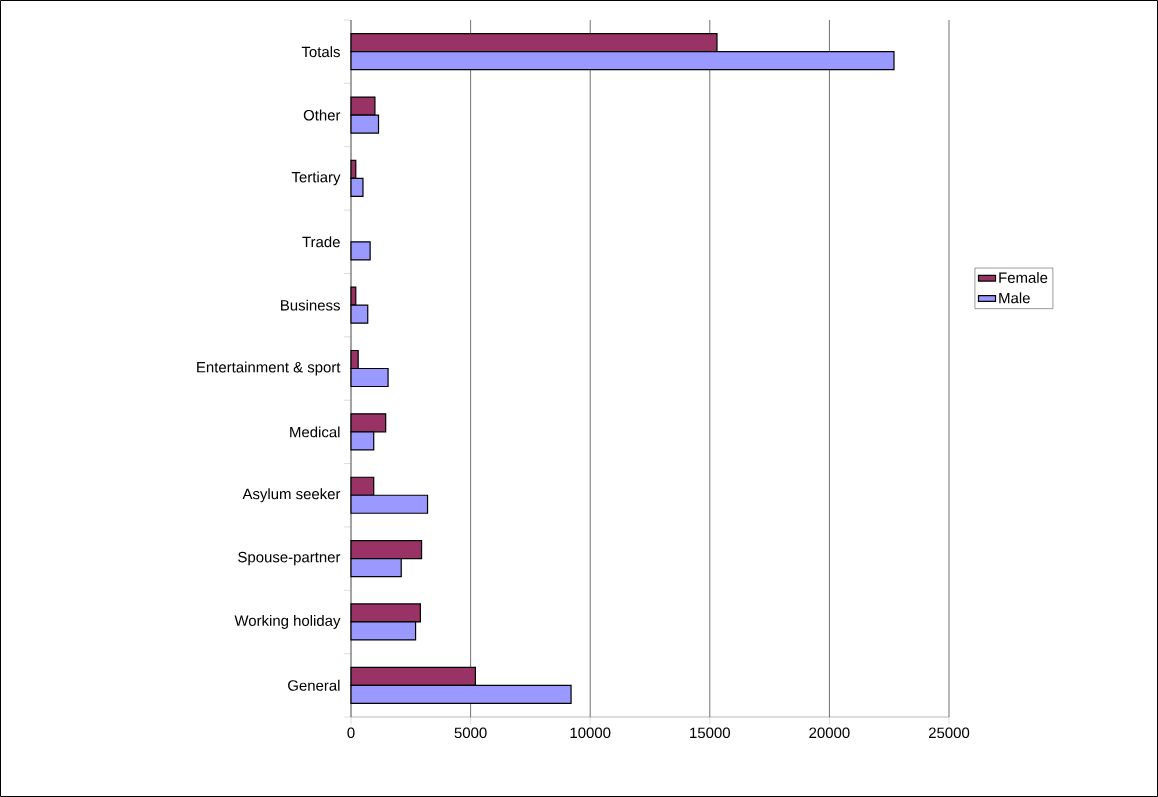 The height and width of the screenshot is (797, 1158). I want to click on y-tick-label: Totals, so click(320, 52).